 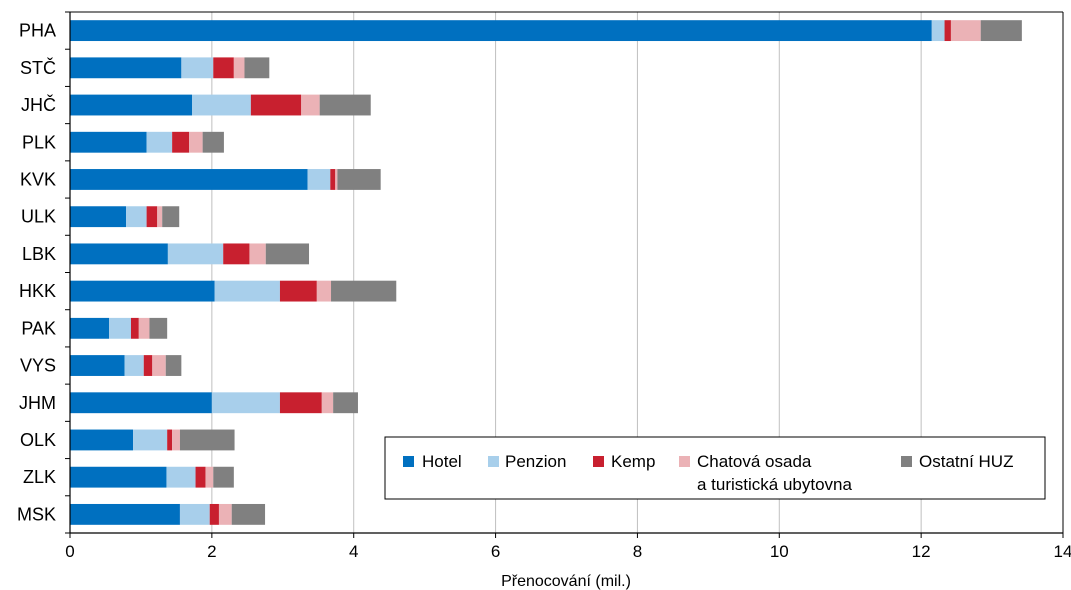 What do you see at coordinates (221, 105) in the screenshot?
I see `bar-jhc-penzion` at bounding box center [221, 105].